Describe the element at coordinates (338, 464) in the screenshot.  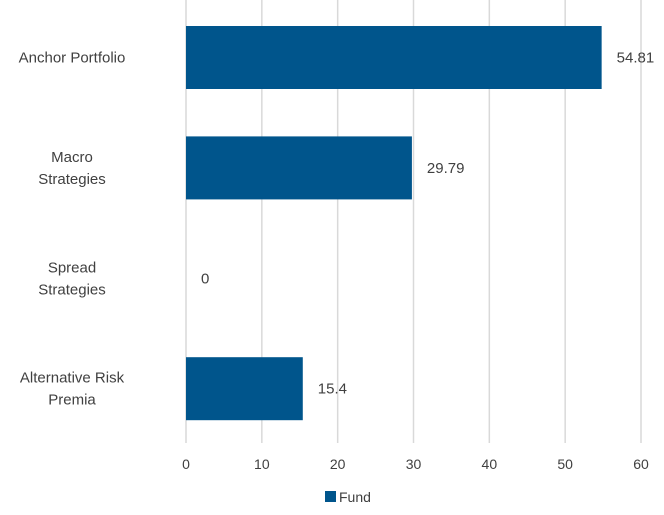
I see `x-tick-20: 20` at that location.